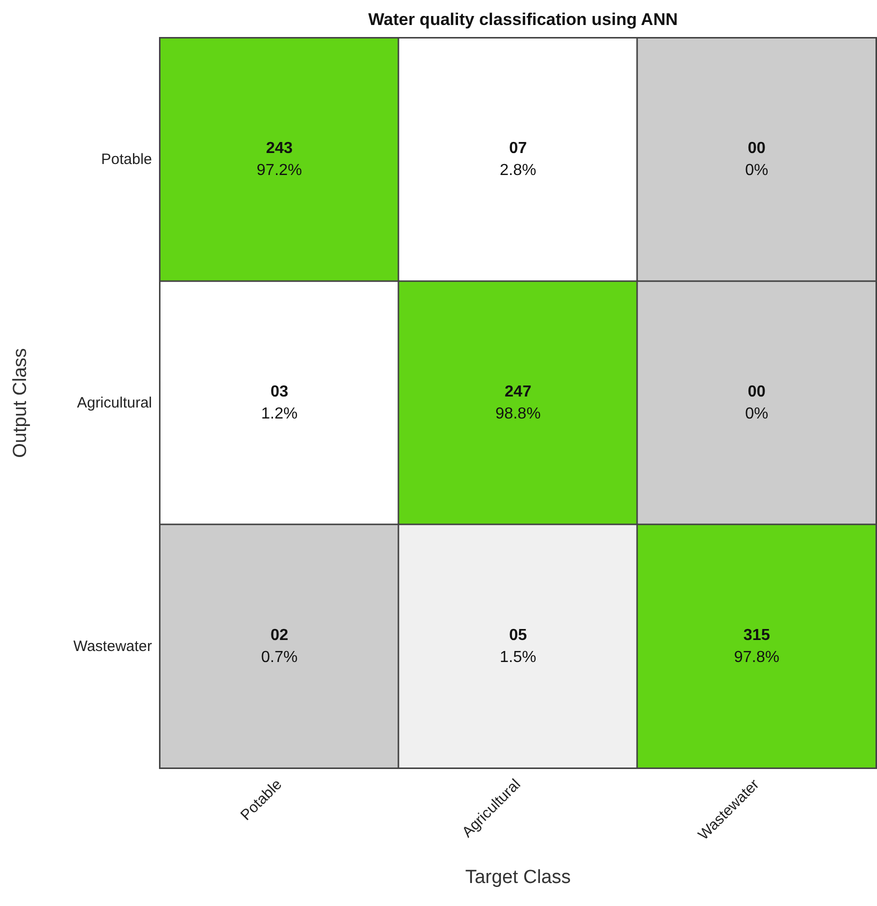 This screenshot has width=877, height=906. I want to click on x-axis-title: Target Class, so click(518, 877).